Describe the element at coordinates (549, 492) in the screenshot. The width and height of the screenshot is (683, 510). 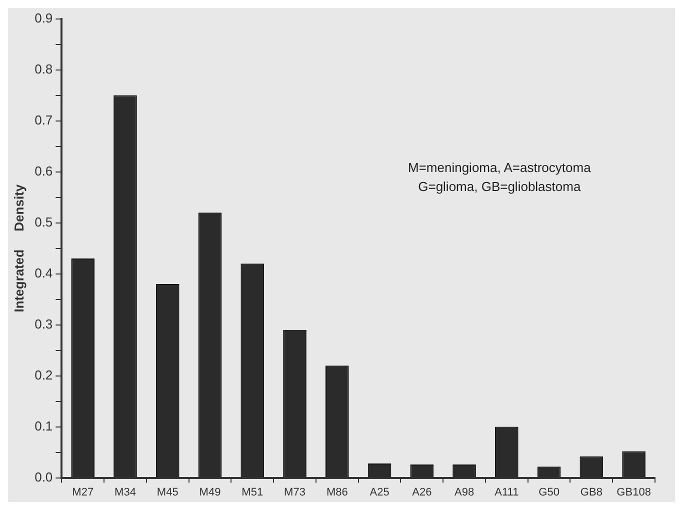
I see `x-tick-label: G50` at that location.